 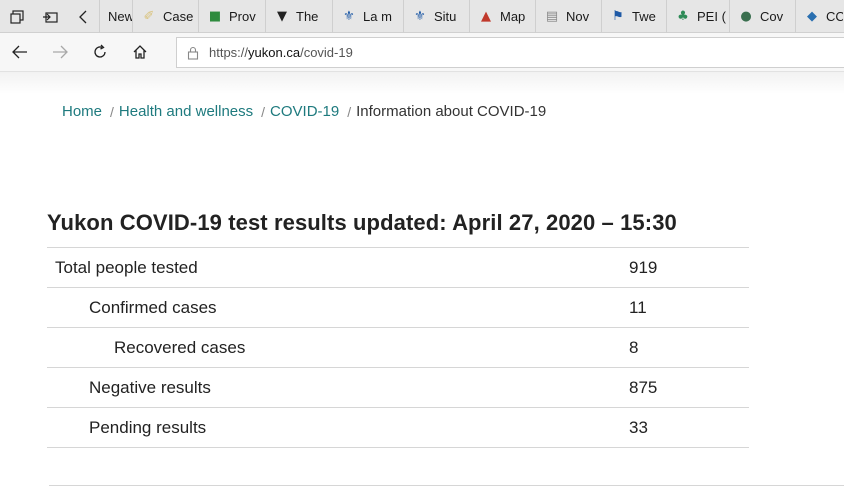 I want to click on row-label: Total people tested, so click(x=126, y=267).